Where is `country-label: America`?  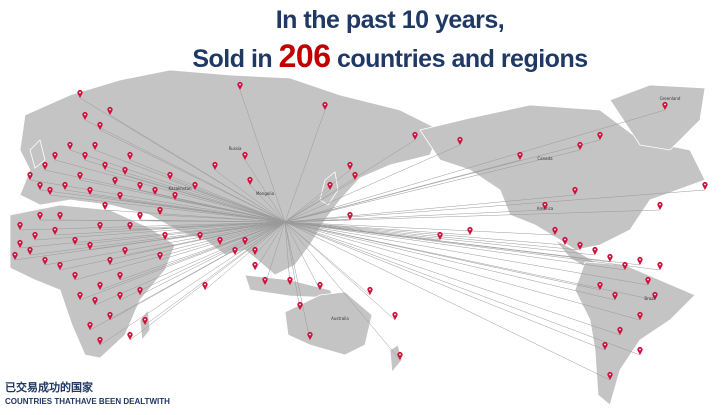 country-label: America is located at coordinates (545, 208).